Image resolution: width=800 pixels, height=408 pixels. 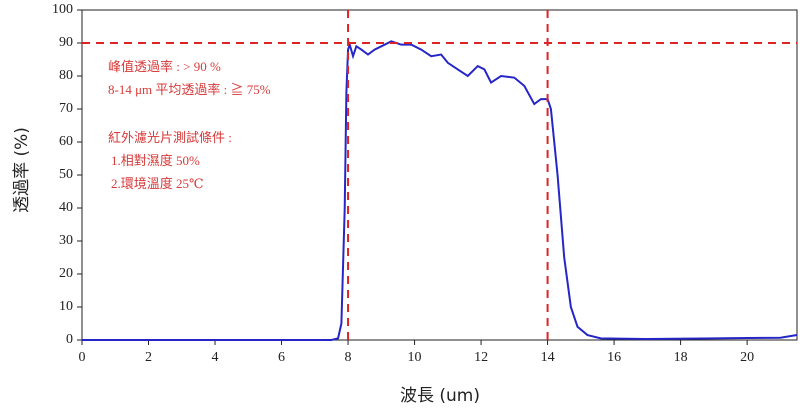 I want to click on y-tick-label: 20, so click(x=66, y=273).